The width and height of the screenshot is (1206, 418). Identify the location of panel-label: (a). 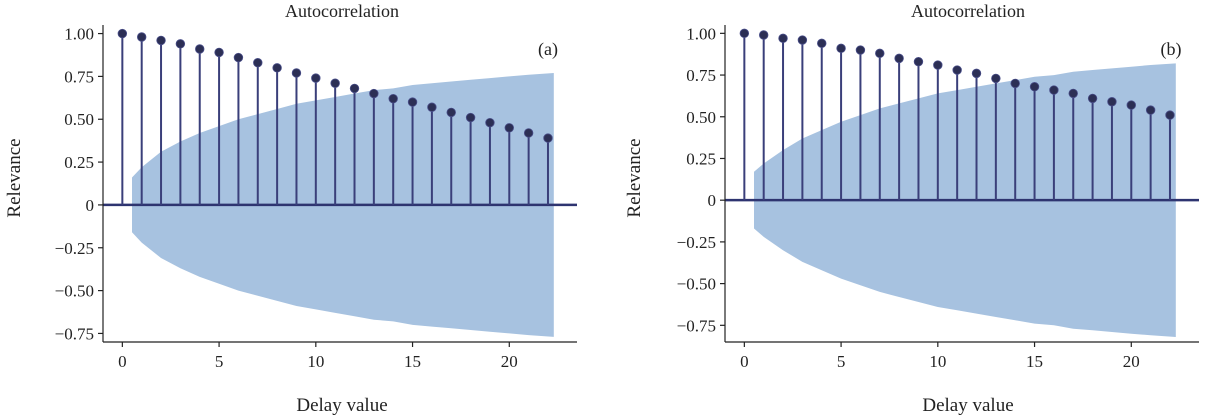
(548, 49).